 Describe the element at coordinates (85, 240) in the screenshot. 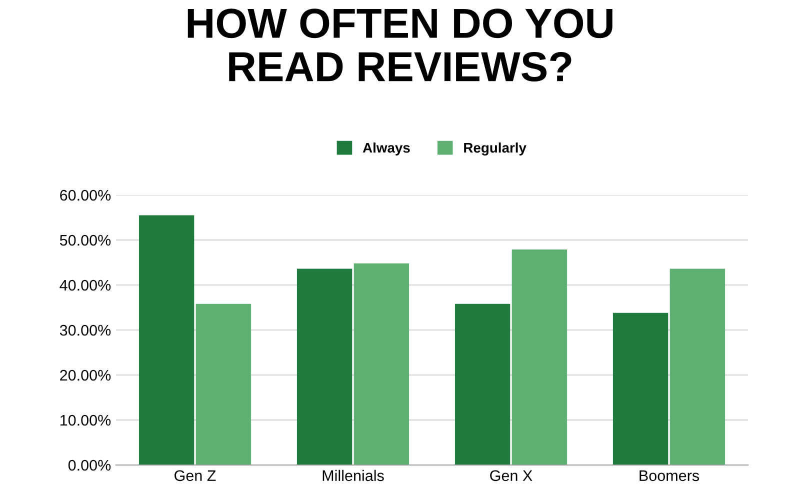

I see `y-tick-label: 50.00%` at that location.